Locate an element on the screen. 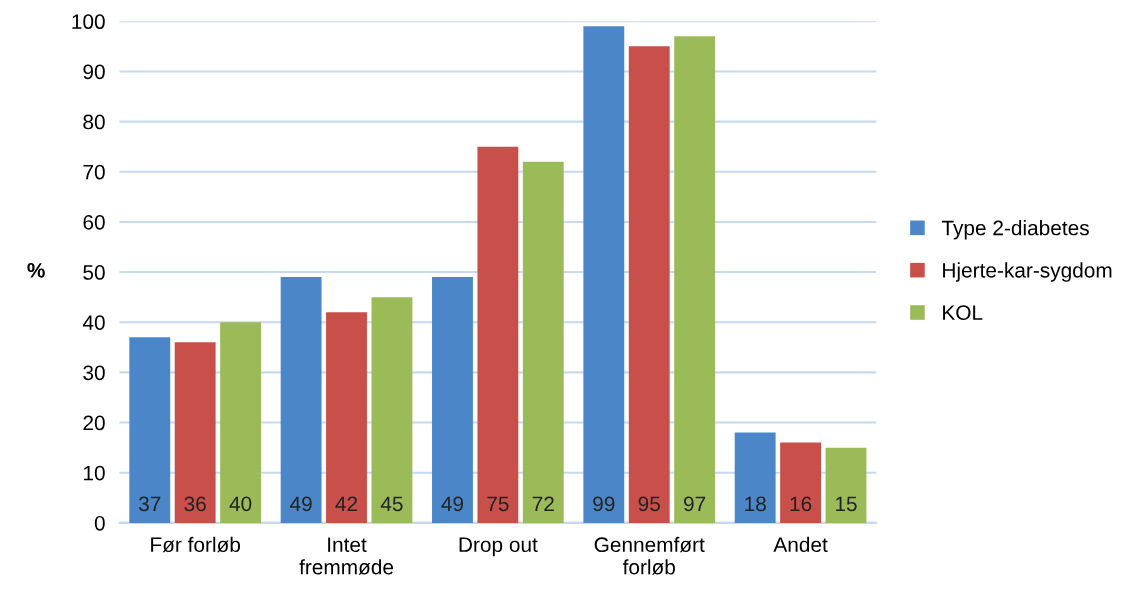 Image resolution: width=1138 pixels, height=608 pixels. y-tick-label: 60 is located at coordinates (94, 222).